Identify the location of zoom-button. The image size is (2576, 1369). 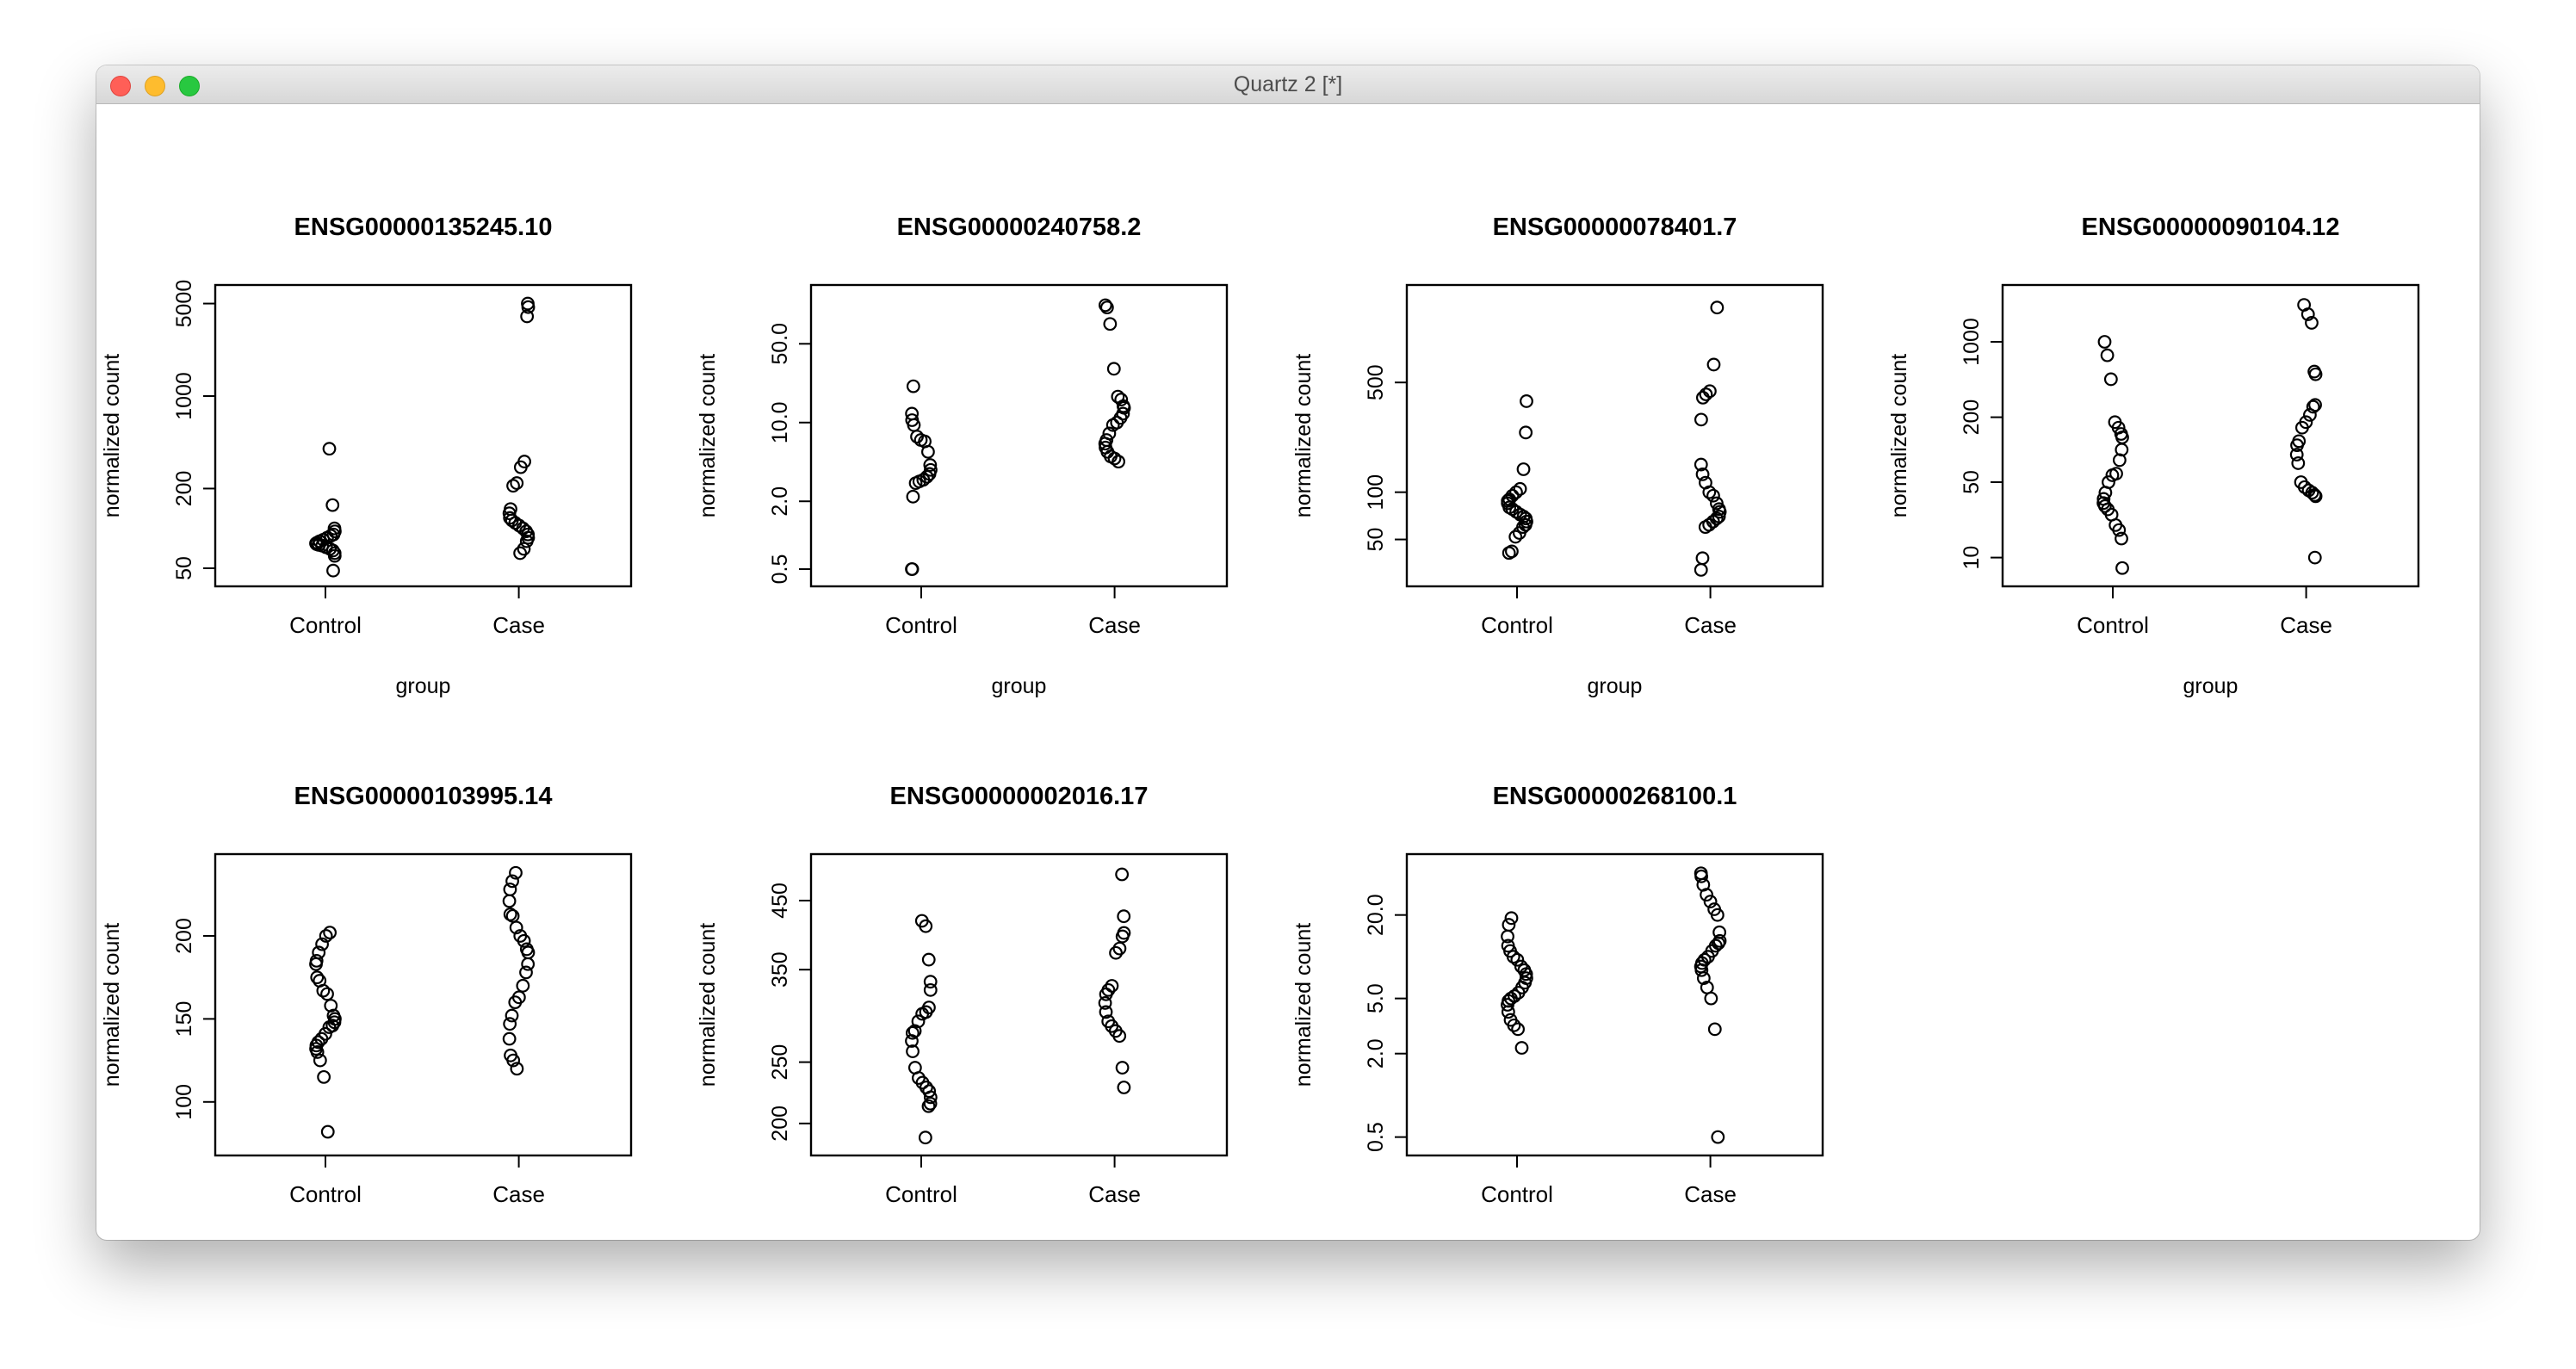
(189, 86).